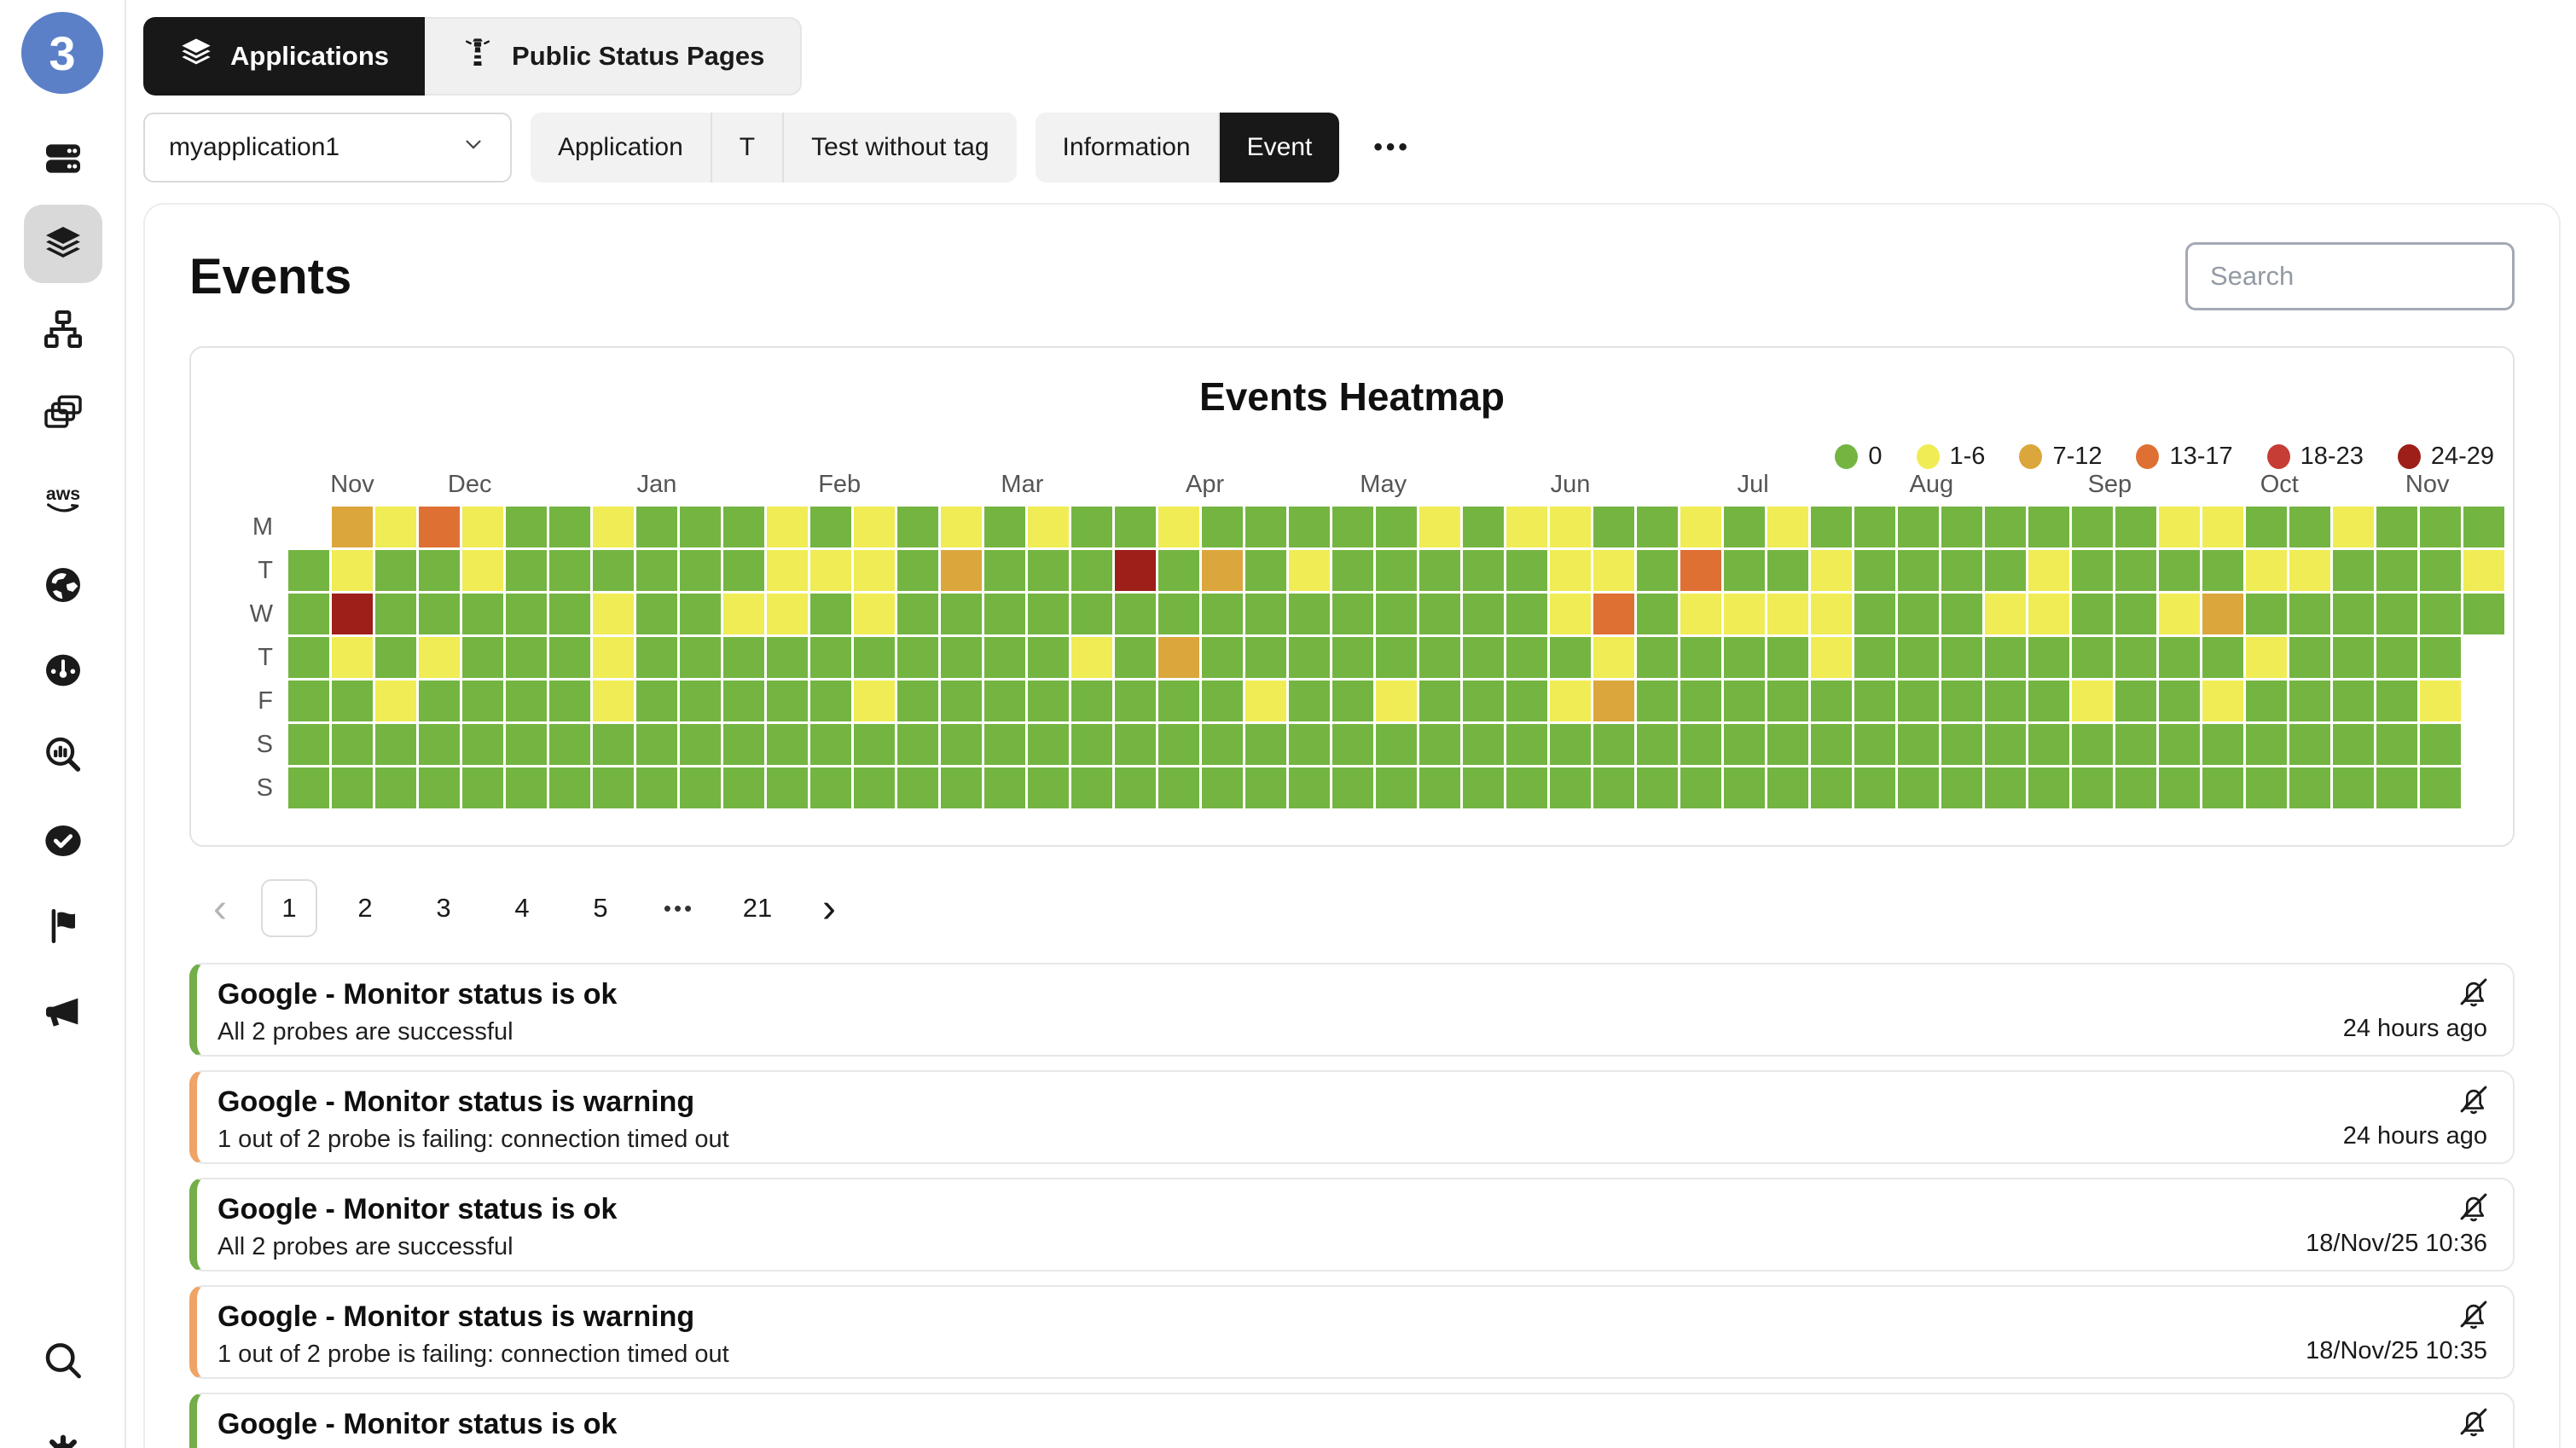  Describe the element at coordinates (621, 147) in the screenshot. I see `tag-tab-application: Application` at that location.